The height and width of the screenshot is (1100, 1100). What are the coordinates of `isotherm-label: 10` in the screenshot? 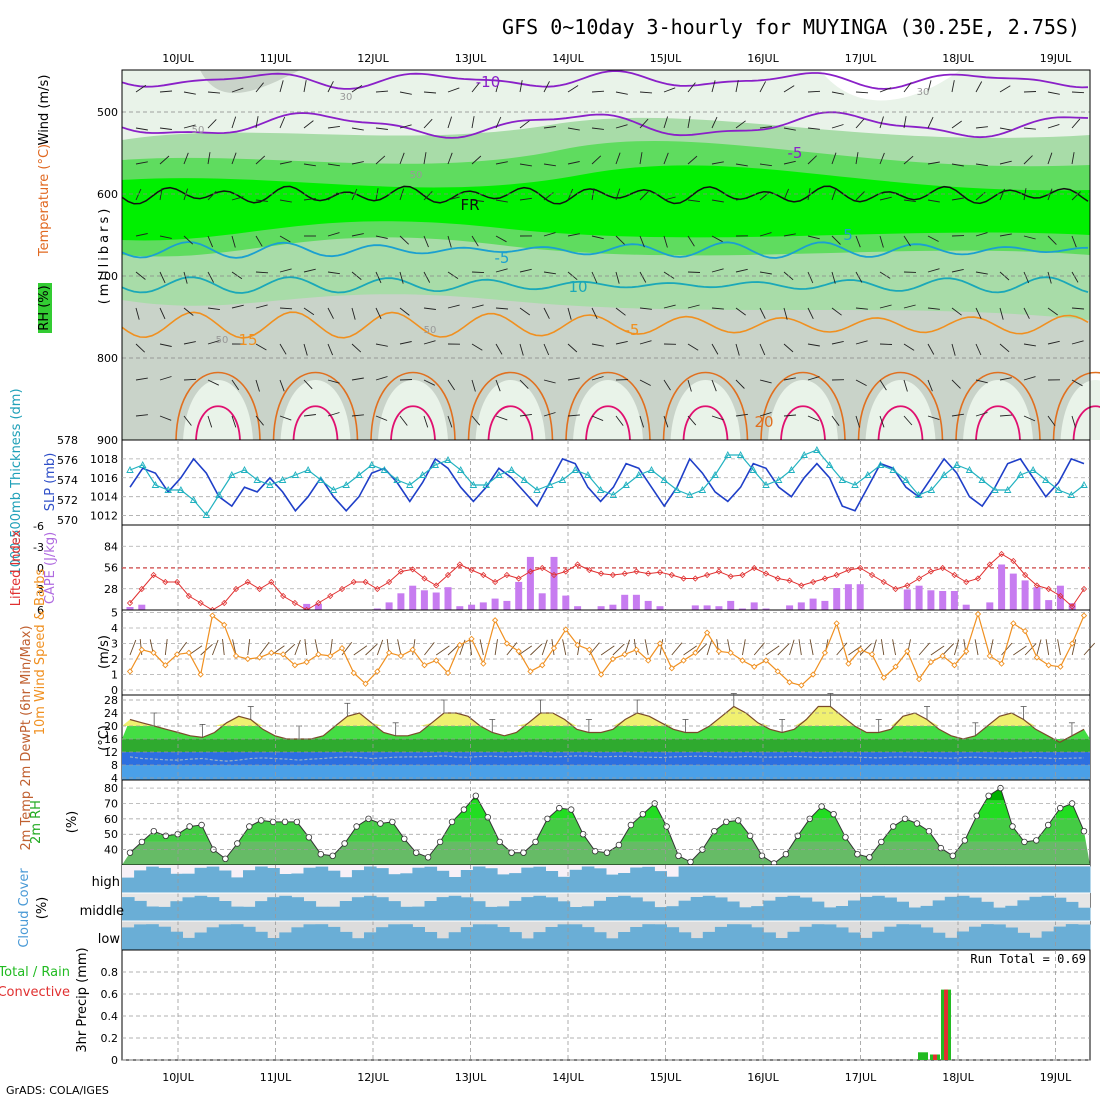 It's located at (577, 287).